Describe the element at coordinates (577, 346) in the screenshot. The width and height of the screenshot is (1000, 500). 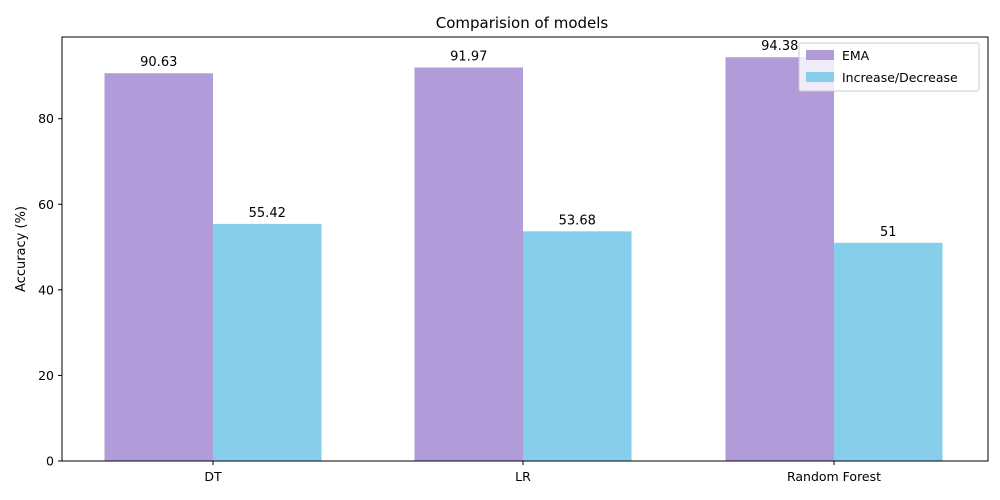
I see `bar-increase-decrease-lr` at that location.